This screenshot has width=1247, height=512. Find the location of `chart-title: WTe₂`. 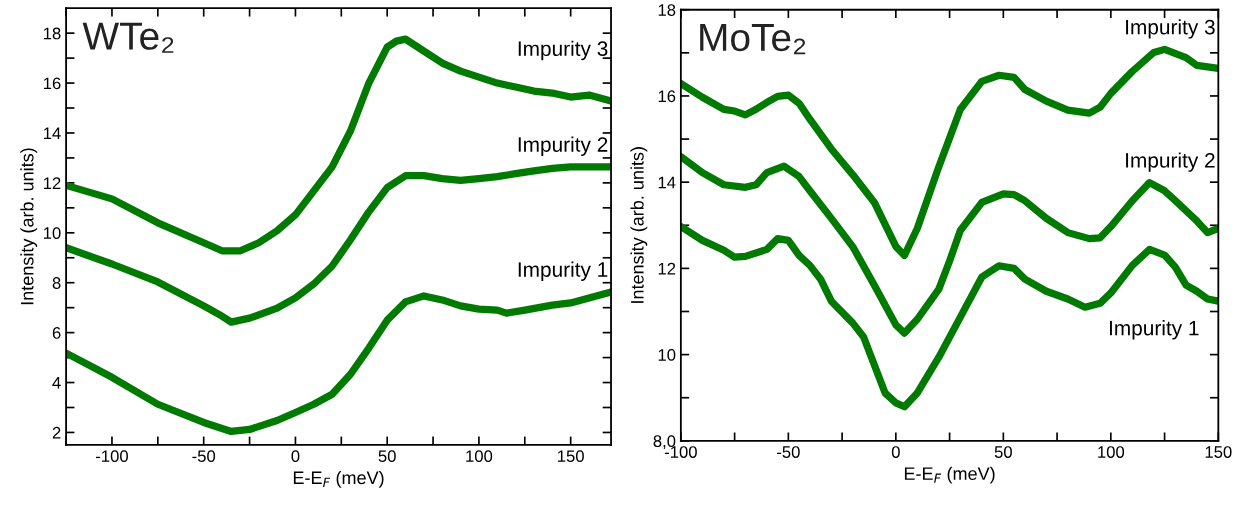

chart-title: WTe₂ is located at coordinates (128, 37).